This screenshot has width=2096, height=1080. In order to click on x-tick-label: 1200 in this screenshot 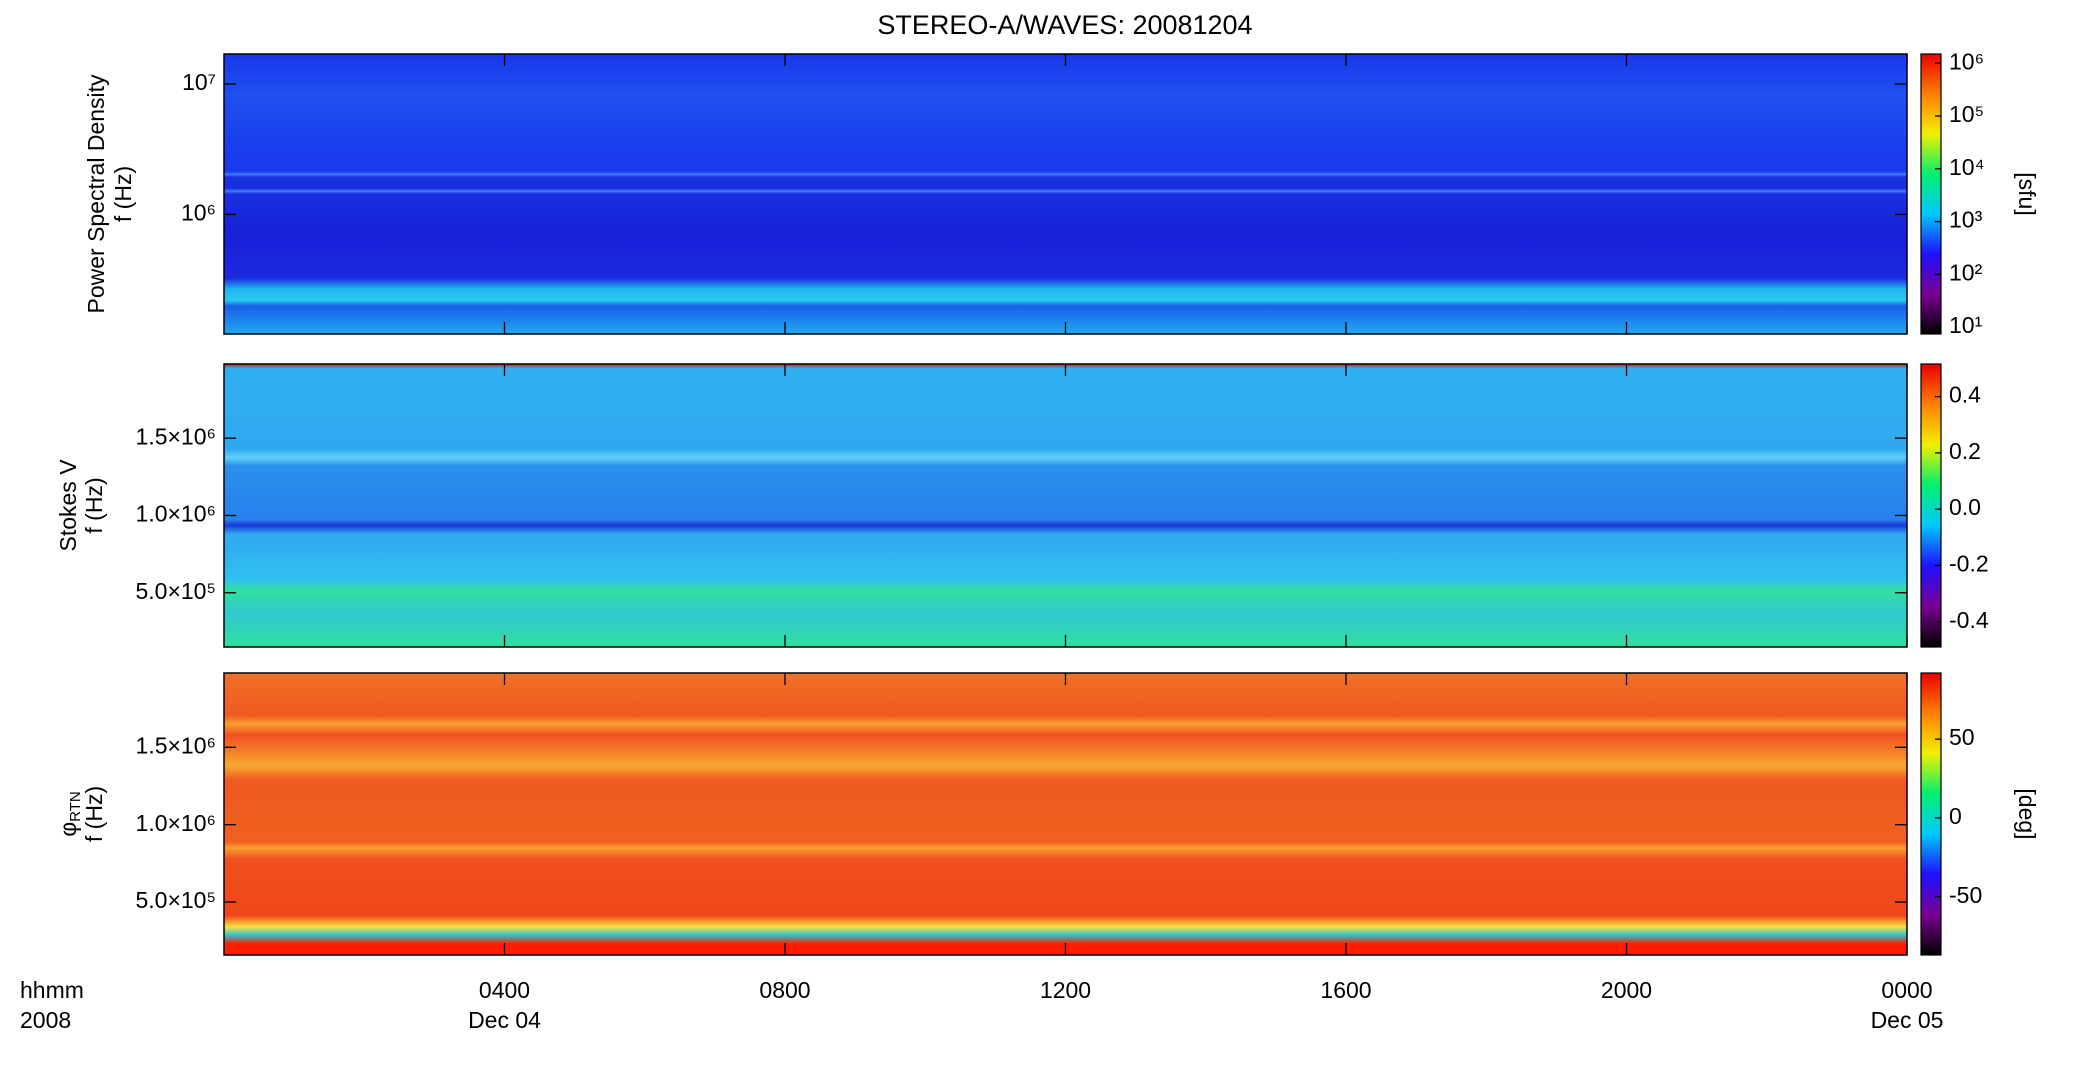, I will do `click(1065, 990)`.